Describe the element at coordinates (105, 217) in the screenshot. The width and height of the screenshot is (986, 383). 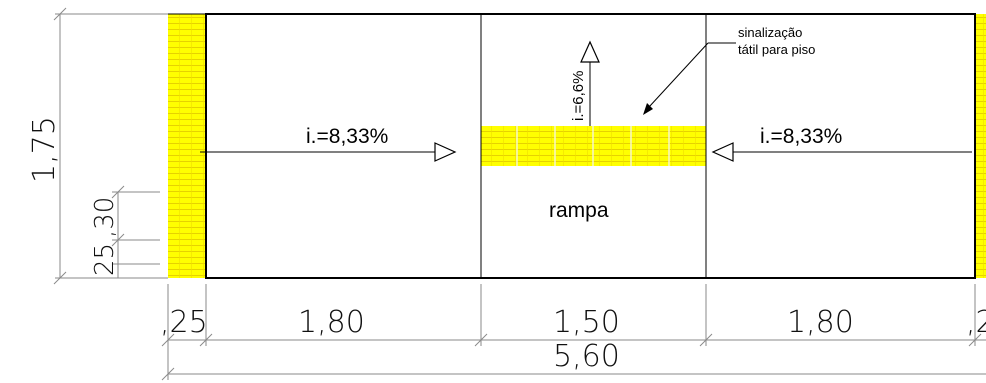
I see `dimension-small-label-a: ,30` at that location.